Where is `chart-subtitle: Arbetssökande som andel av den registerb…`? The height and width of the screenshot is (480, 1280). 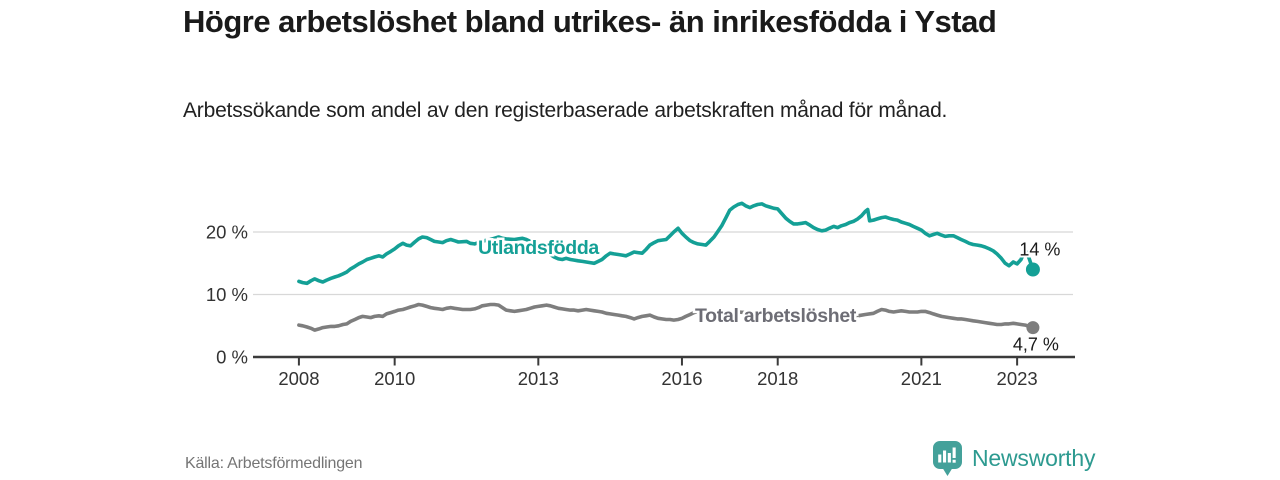
chart-subtitle: Arbetssökande som andel av den registerb… is located at coordinates (565, 110).